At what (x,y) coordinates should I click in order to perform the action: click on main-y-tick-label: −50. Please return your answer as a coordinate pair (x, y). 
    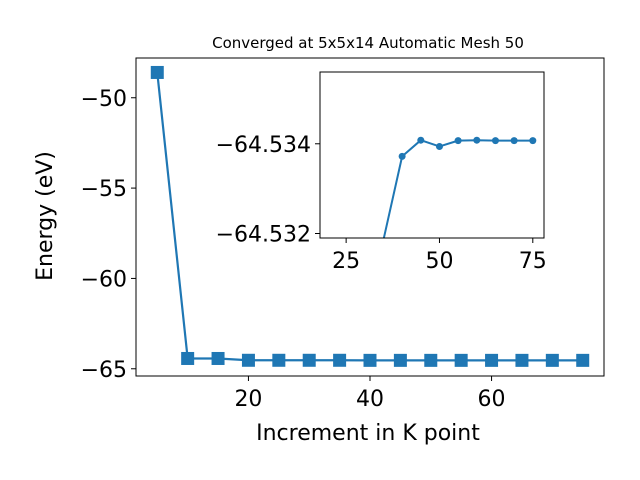
    Looking at the image, I should click on (104, 99).